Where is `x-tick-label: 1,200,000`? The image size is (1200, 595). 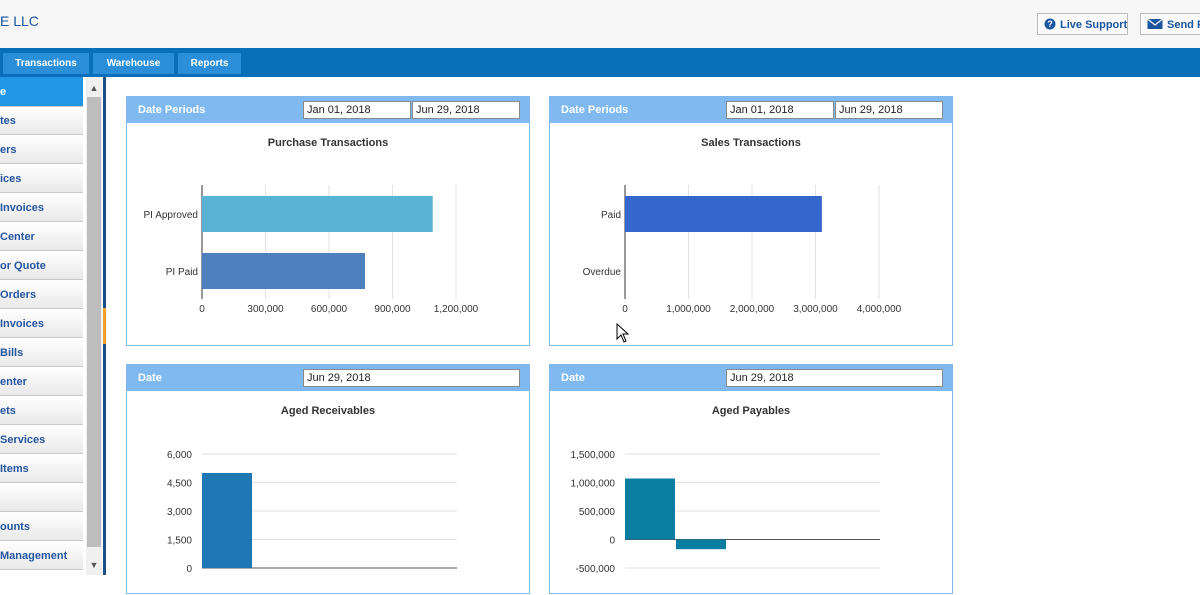 x-tick-label: 1,200,000 is located at coordinates (456, 309).